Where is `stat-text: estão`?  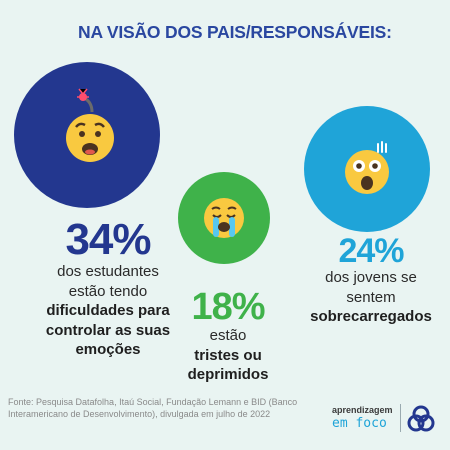
stat-text: estão is located at coordinates (228, 335).